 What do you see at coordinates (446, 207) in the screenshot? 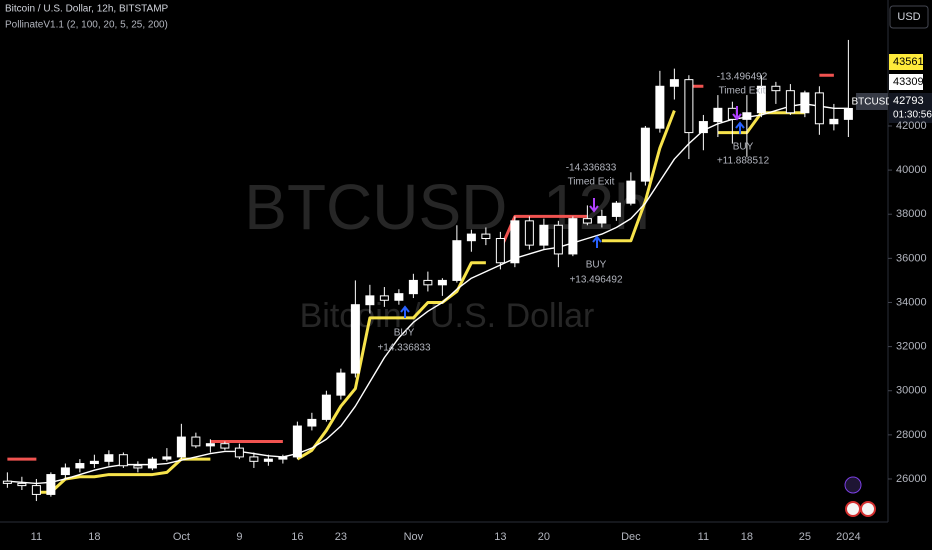
I see `watermark-symbol: BTCUSD, 12h` at bounding box center [446, 207].